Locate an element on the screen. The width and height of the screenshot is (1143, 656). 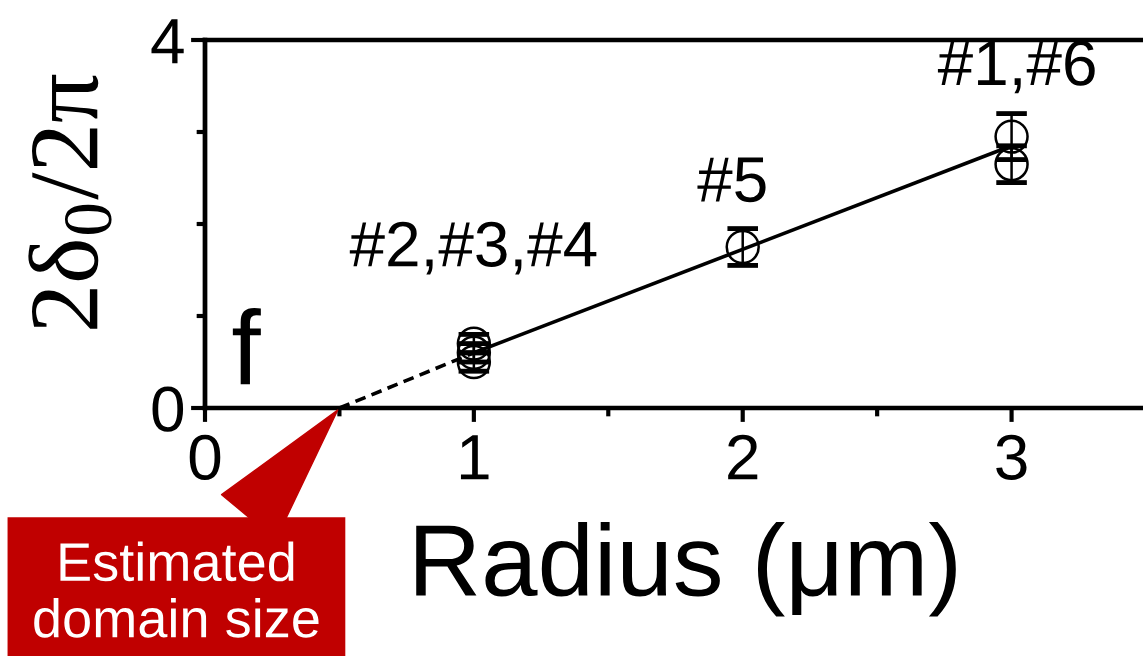
x-tick-label: 2 is located at coordinates (743, 457).